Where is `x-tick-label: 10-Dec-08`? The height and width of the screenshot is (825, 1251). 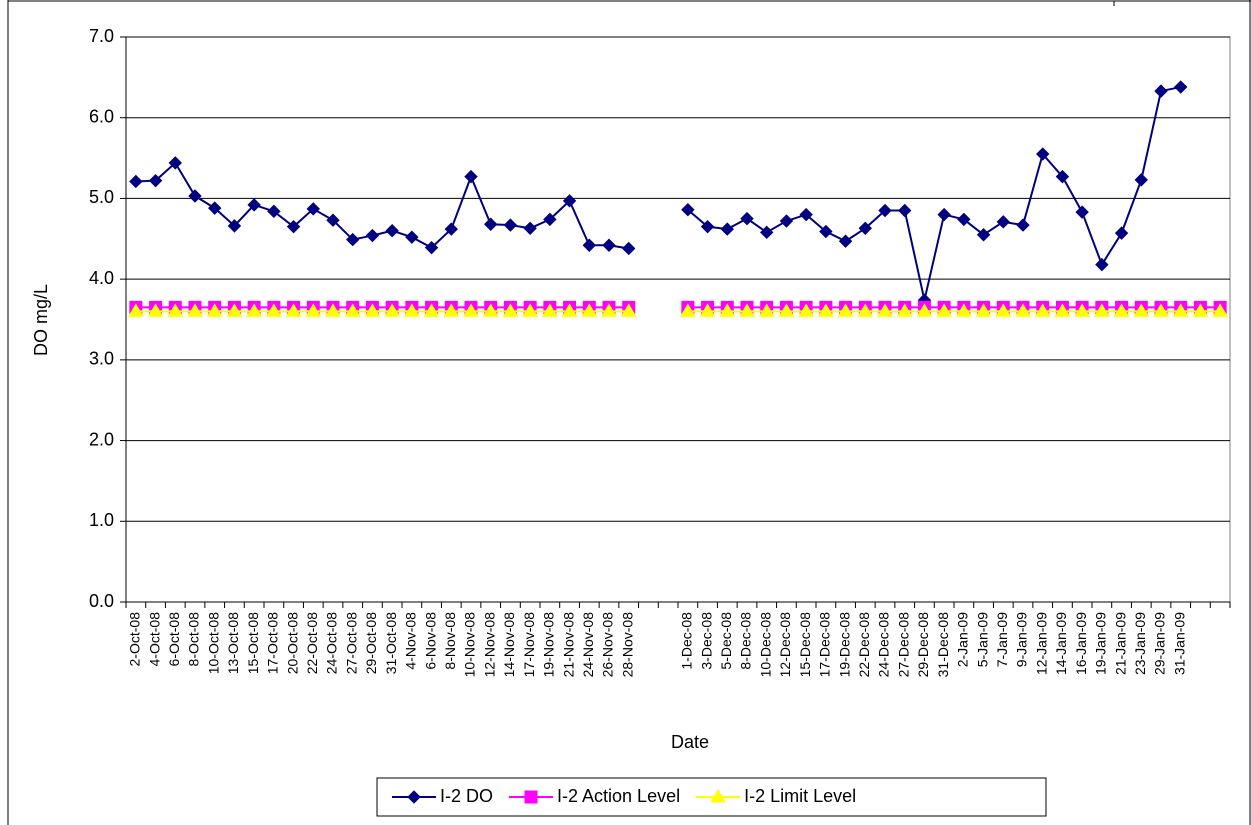 x-tick-label: 10-Dec-08 is located at coordinates (765, 645).